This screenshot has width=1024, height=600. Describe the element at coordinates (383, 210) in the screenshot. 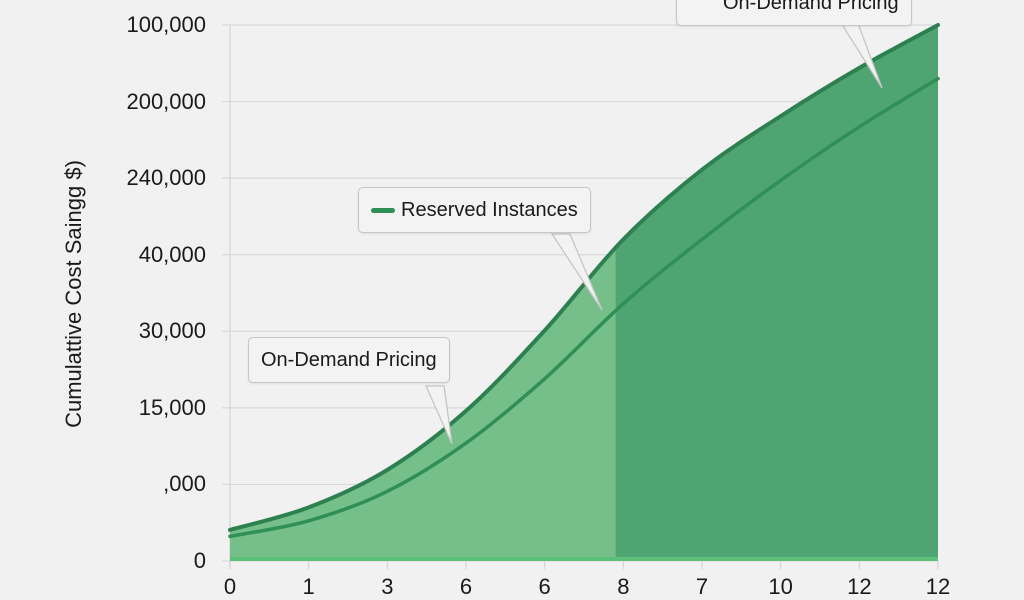

I see `legend-swatch-icon` at that location.